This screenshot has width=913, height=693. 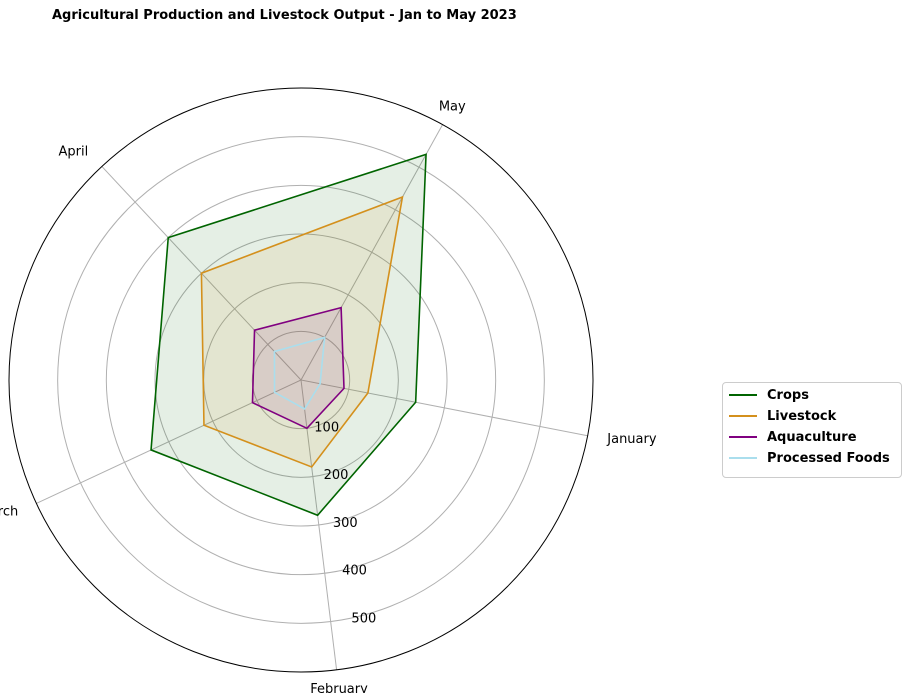 What do you see at coordinates (9, 511) in the screenshot?
I see `category-label: March` at bounding box center [9, 511].